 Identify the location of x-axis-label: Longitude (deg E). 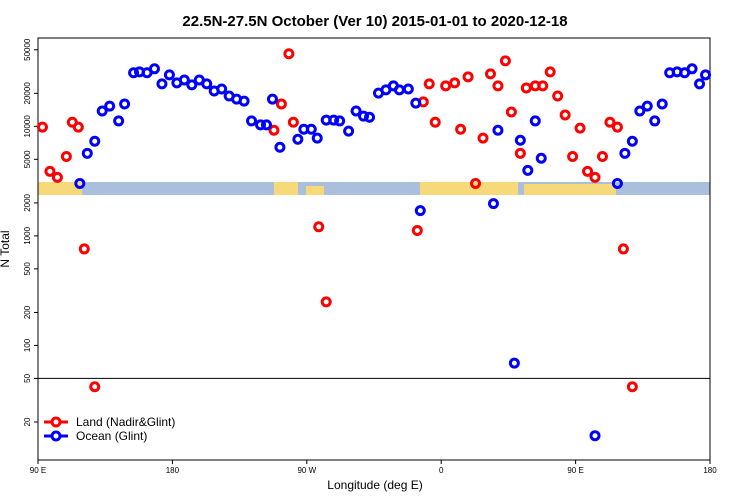
(374, 485).